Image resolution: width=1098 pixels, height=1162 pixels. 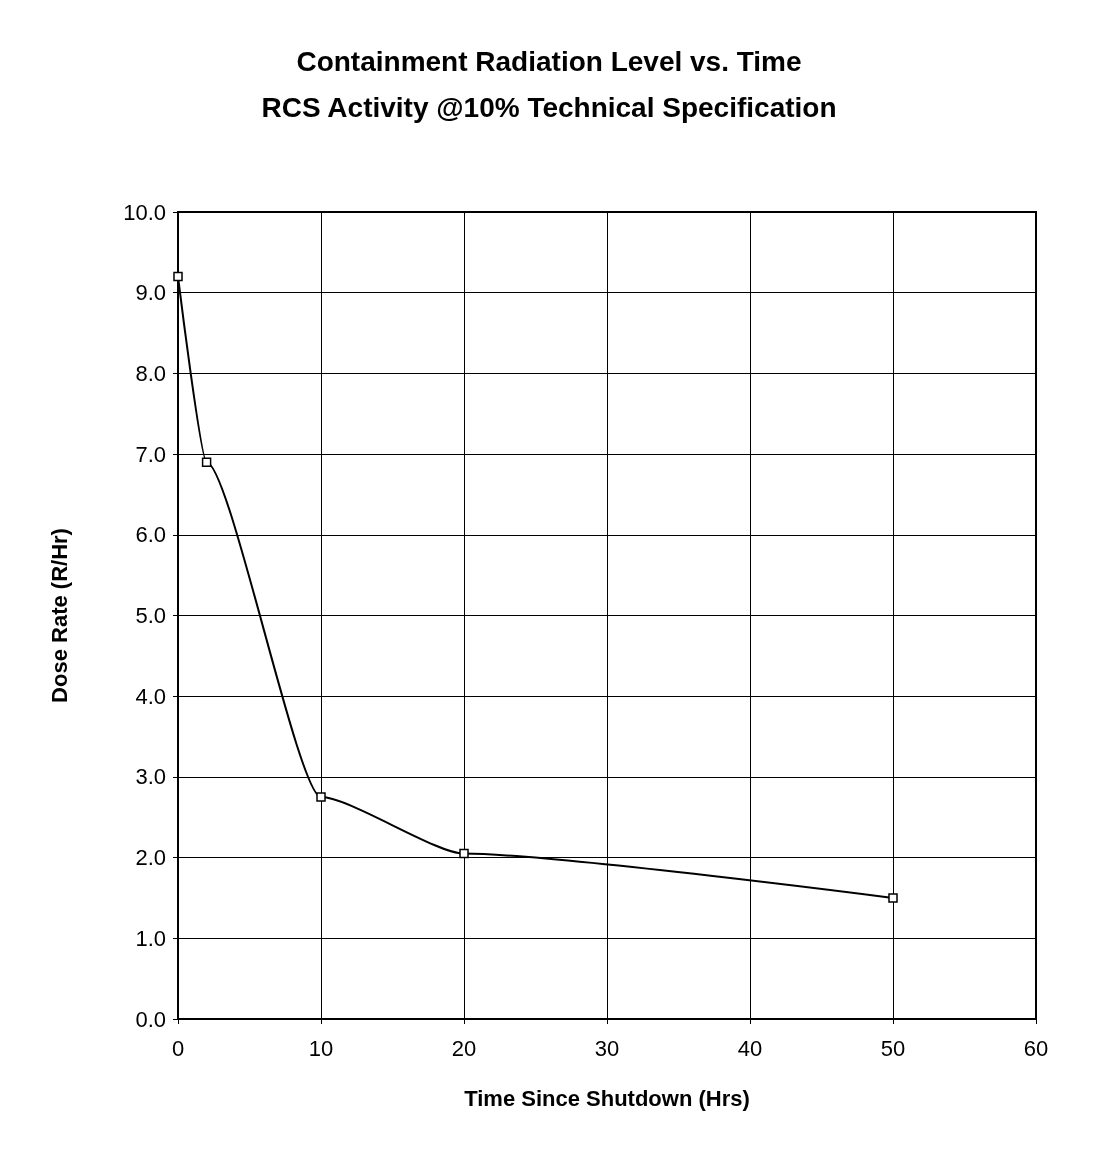 What do you see at coordinates (549, 107) in the screenshot?
I see `chart-subtitle: RCS Activity @10% Technical Specification` at bounding box center [549, 107].